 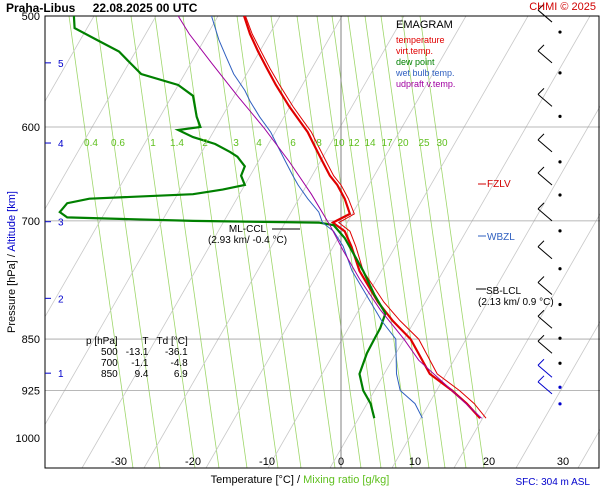 I want to click on levels-table-cell: 700, so click(x=109, y=363).